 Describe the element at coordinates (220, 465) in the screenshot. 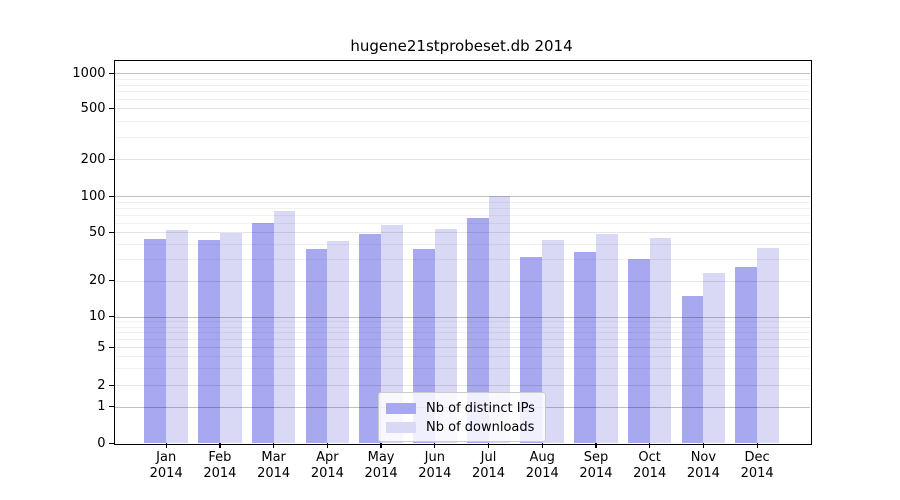

I see `x-tick-label-feb: Feb 2014` at that location.